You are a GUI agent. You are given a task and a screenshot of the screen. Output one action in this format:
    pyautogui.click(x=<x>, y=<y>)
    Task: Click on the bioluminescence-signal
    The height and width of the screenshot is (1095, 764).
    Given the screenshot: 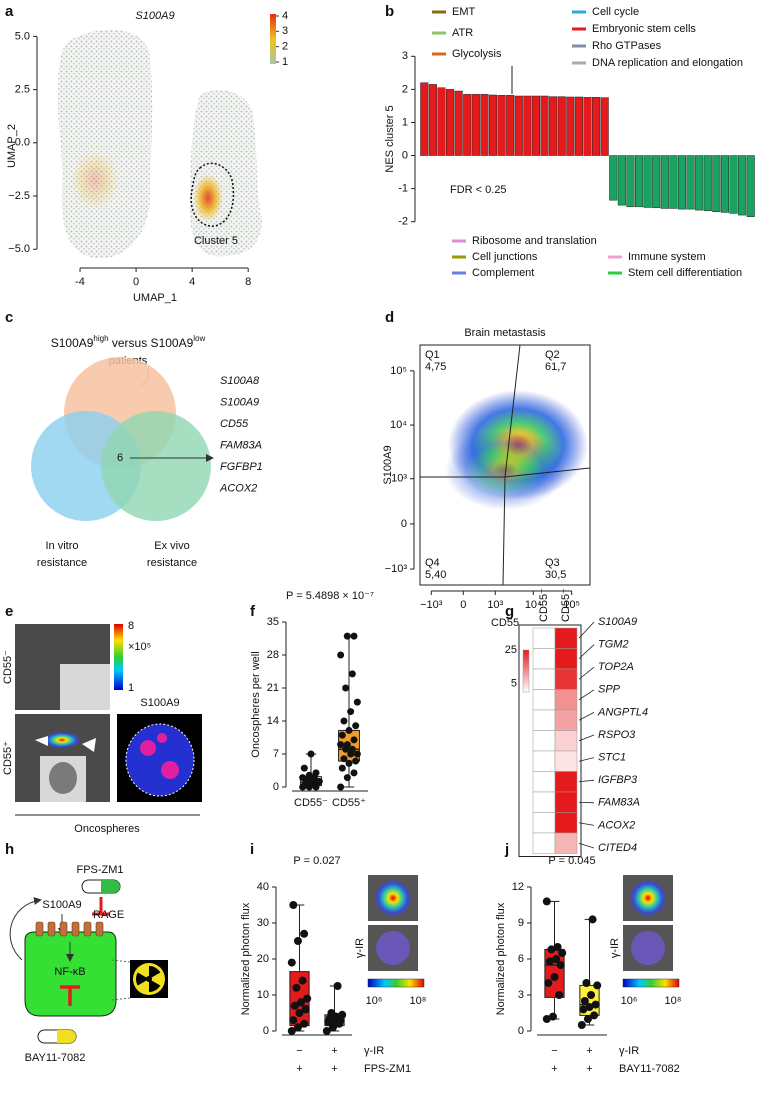 What is the action you would take?
    pyautogui.click(x=648, y=898)
    